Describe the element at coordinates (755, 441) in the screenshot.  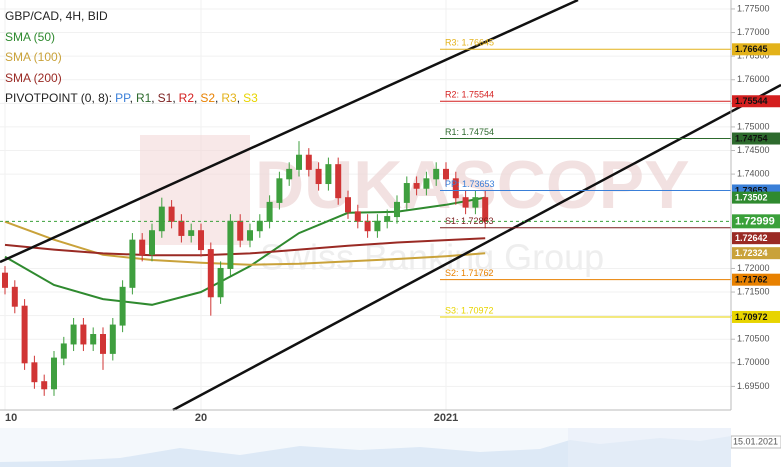
I see `last-date: 15.01.2021` at that location.